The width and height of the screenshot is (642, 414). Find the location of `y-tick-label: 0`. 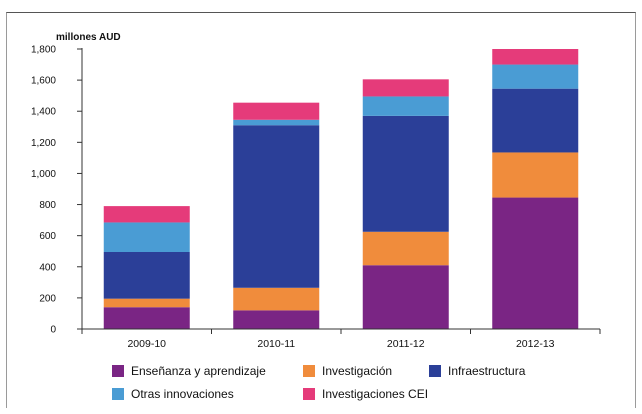

y-tick-label: 0 is located at coordinates (53, 330).